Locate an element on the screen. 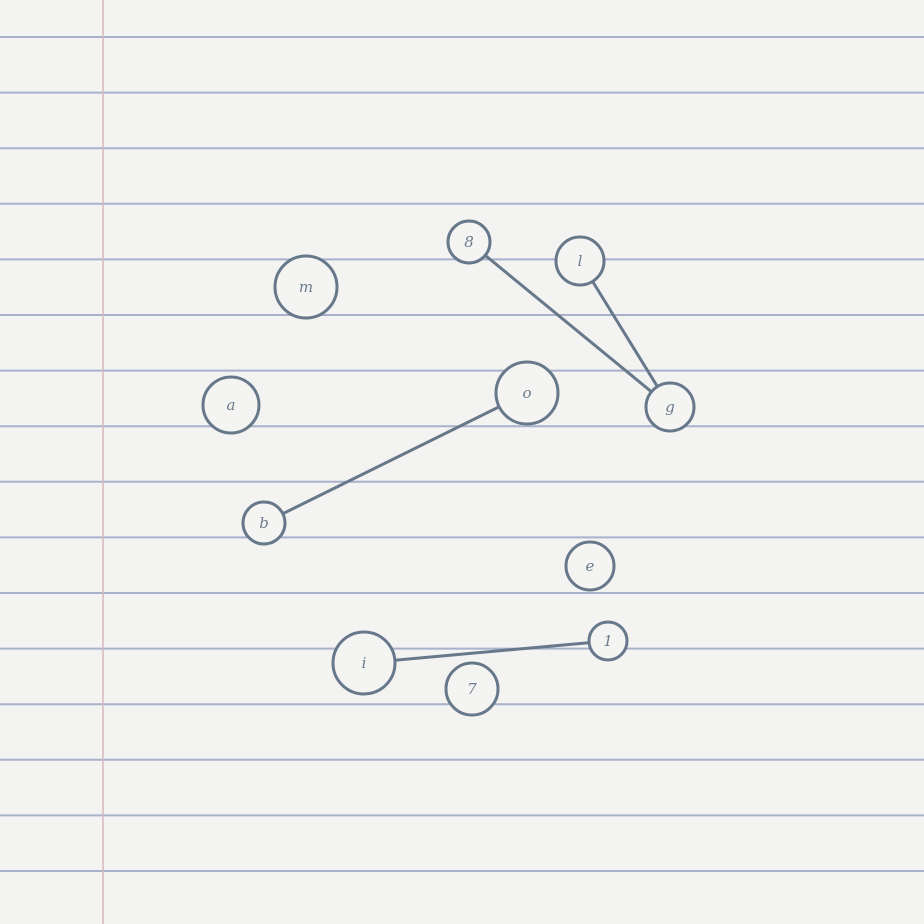  node-i: i is located at coordinates (364, 663).